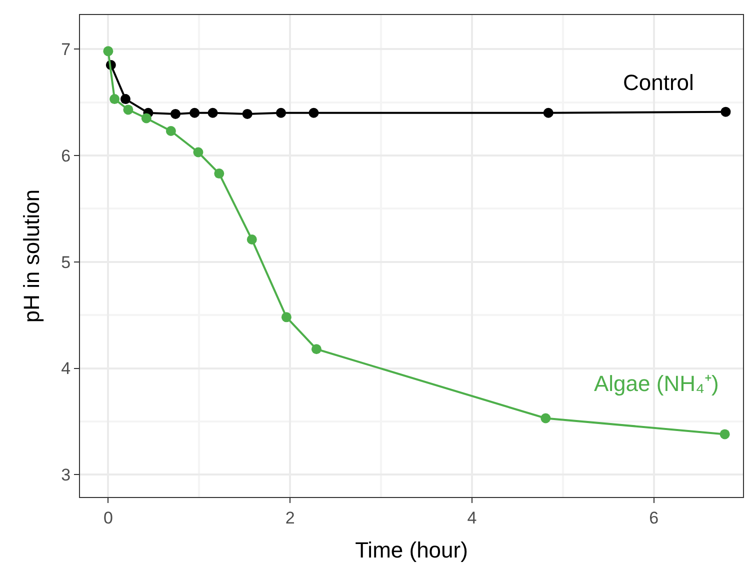  Describe the element at coordinates (66, 156) in the screenshot. I see `y-tick-label: 6` at that location.